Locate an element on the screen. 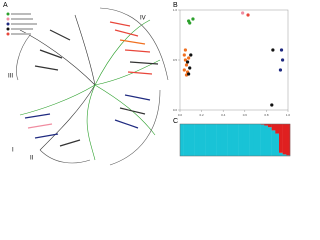 Image resolution: width=320 pixels, height=240 pixels. y-tick-label: 0.5 is located at coordinates (175, 60).